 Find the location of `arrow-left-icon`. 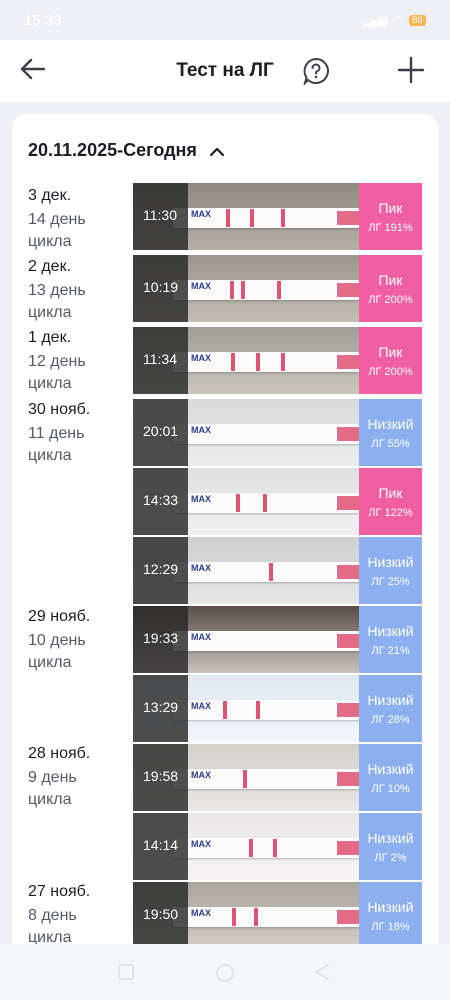

arrow-left-icon is located at coordinates (33, 69).